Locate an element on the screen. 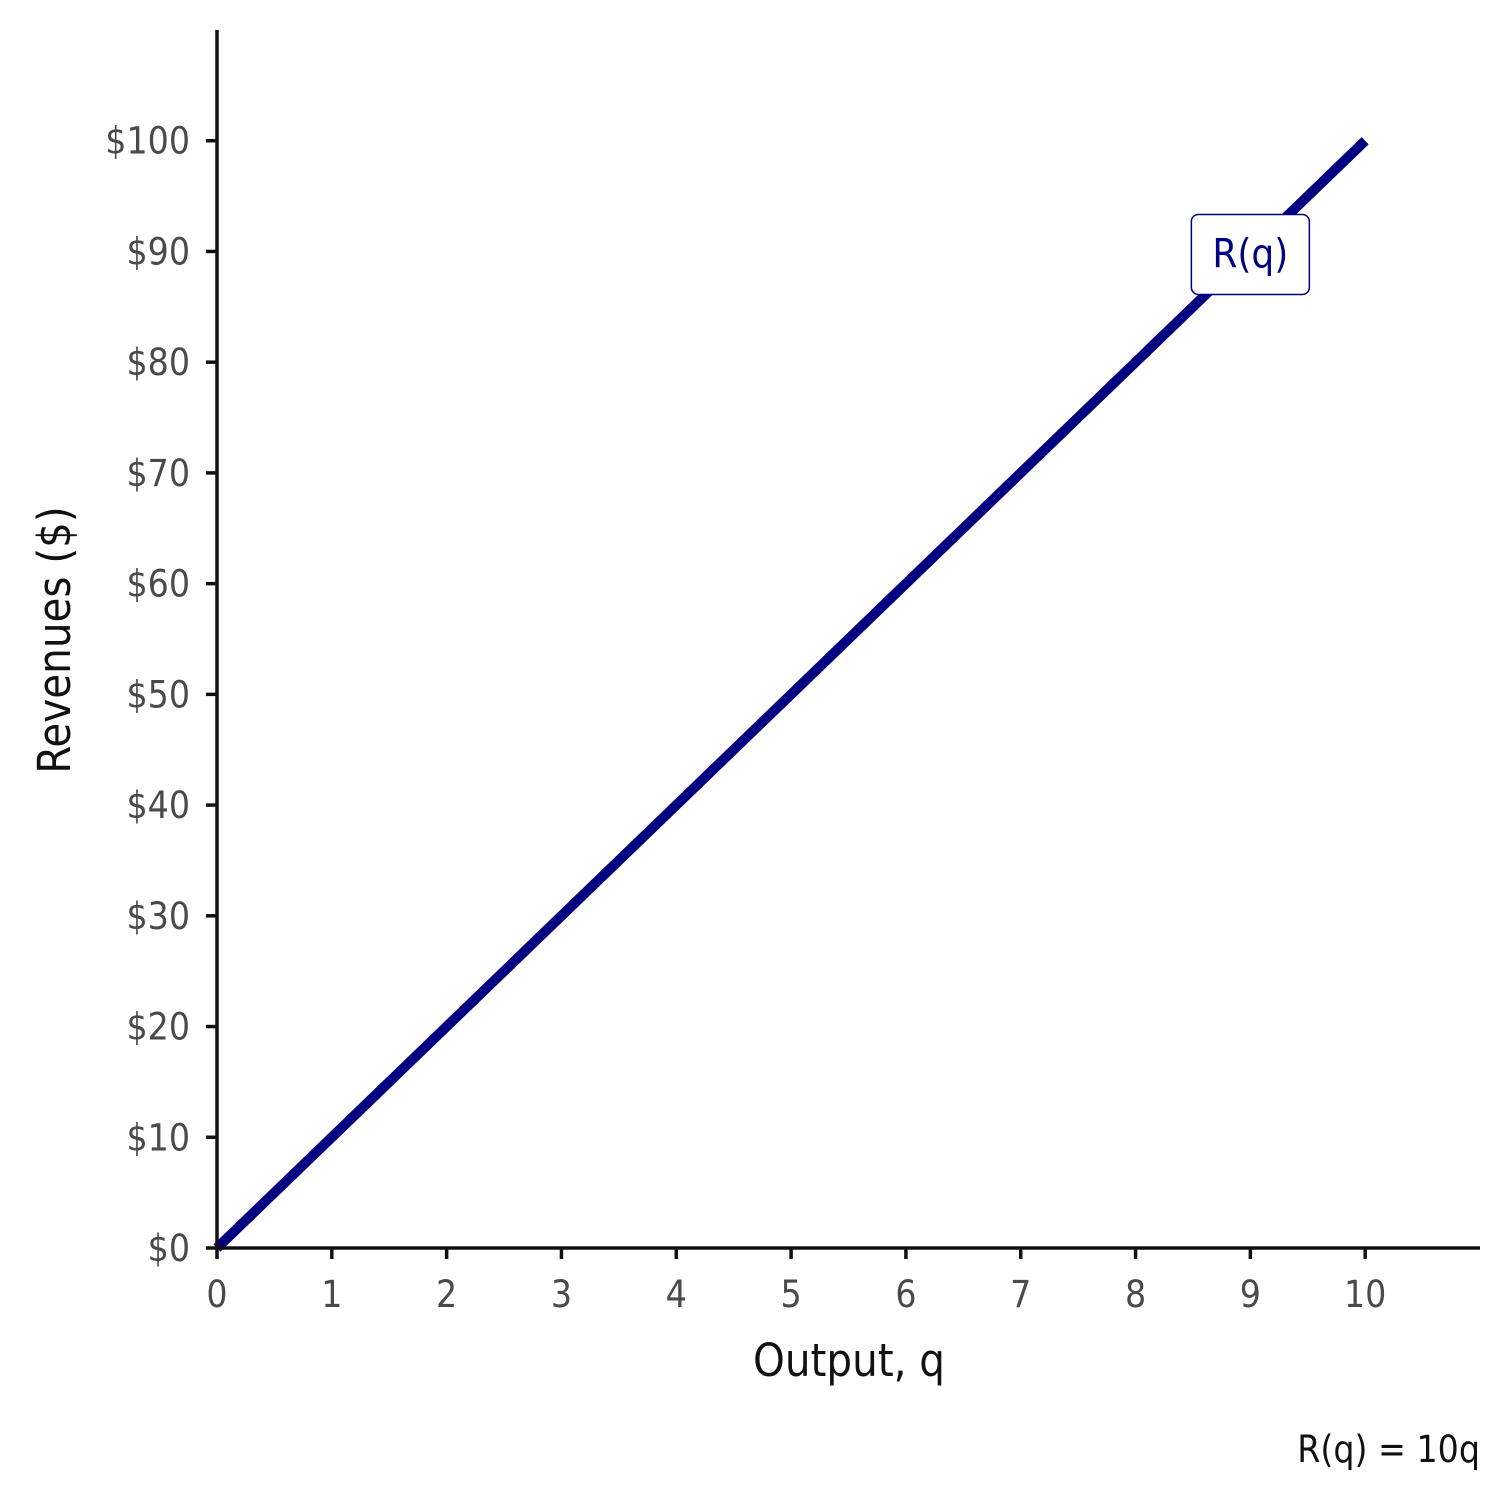 The image size is (1512, 1512). y-axis-ticks: $0 $10 $20 $30 $40 $50 $60 $70 $80 $90 $100 is located at coordinates (161, 695).